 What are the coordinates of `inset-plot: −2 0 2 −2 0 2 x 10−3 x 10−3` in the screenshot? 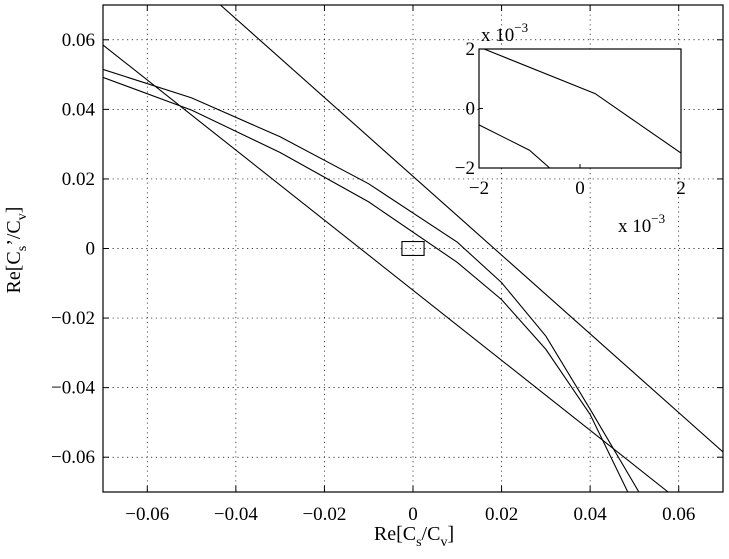 It's located at (570, 128).